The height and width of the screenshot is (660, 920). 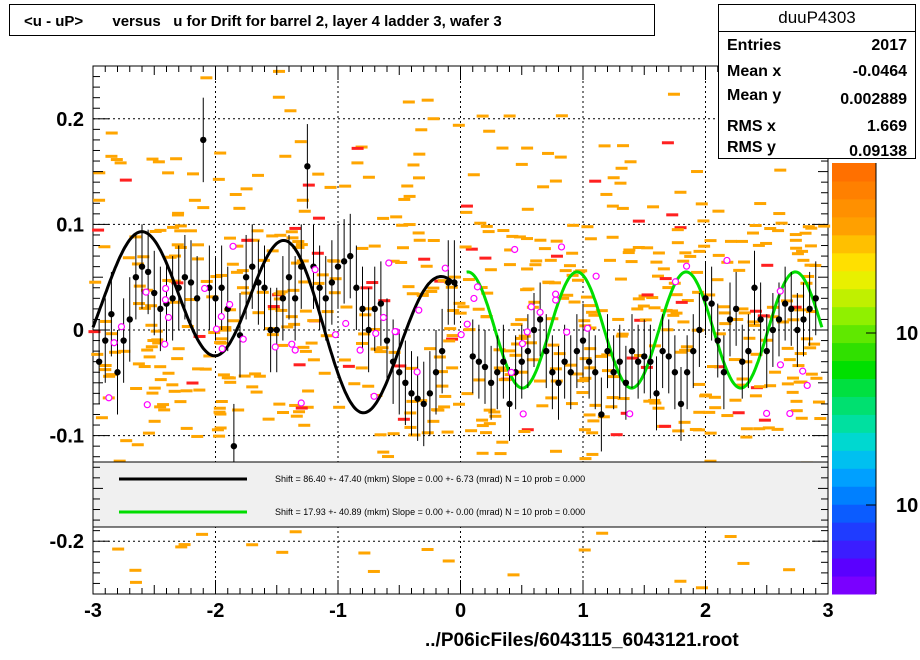 What do you see at coordinates (78, 331) in the screenshot?
I see `y-tick-label: 0` at bounding box center [78, 331].